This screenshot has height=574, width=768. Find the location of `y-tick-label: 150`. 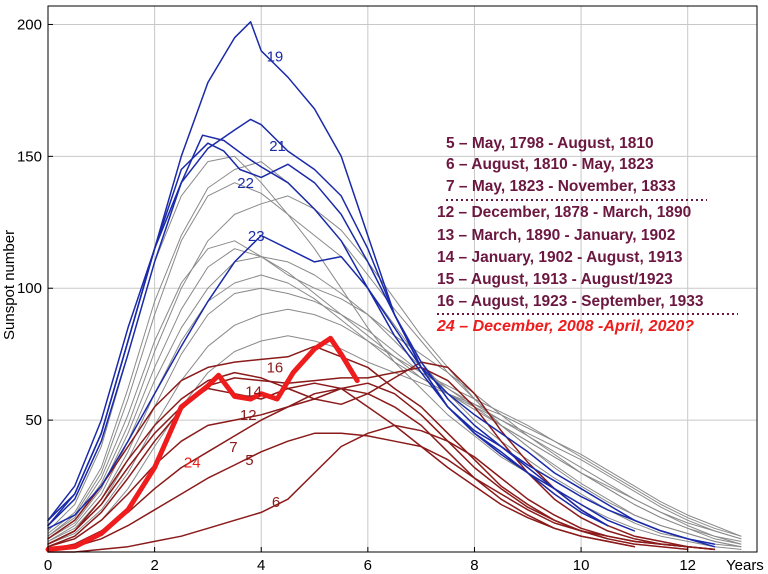

y-tick-label: 150 is located at coordinates (29, 156).